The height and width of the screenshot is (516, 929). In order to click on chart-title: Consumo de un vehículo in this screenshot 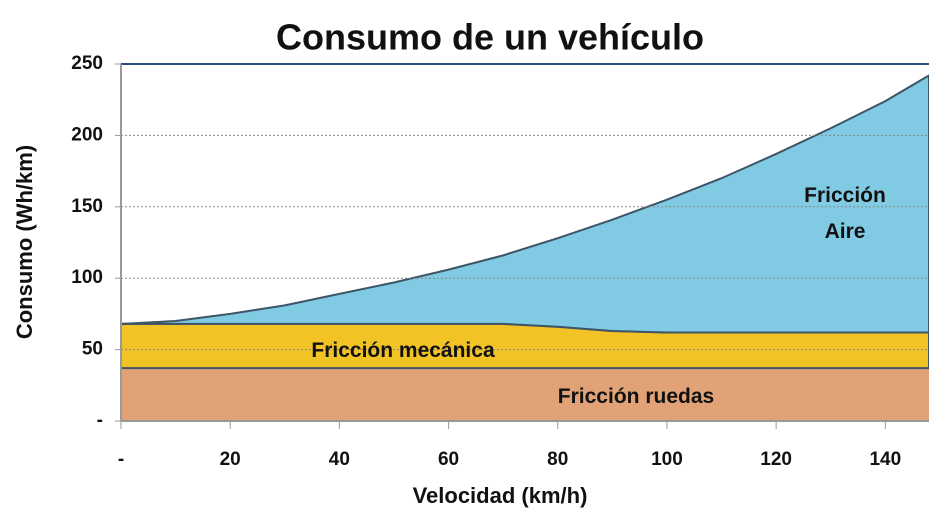, I will do `click(490, 37)`.